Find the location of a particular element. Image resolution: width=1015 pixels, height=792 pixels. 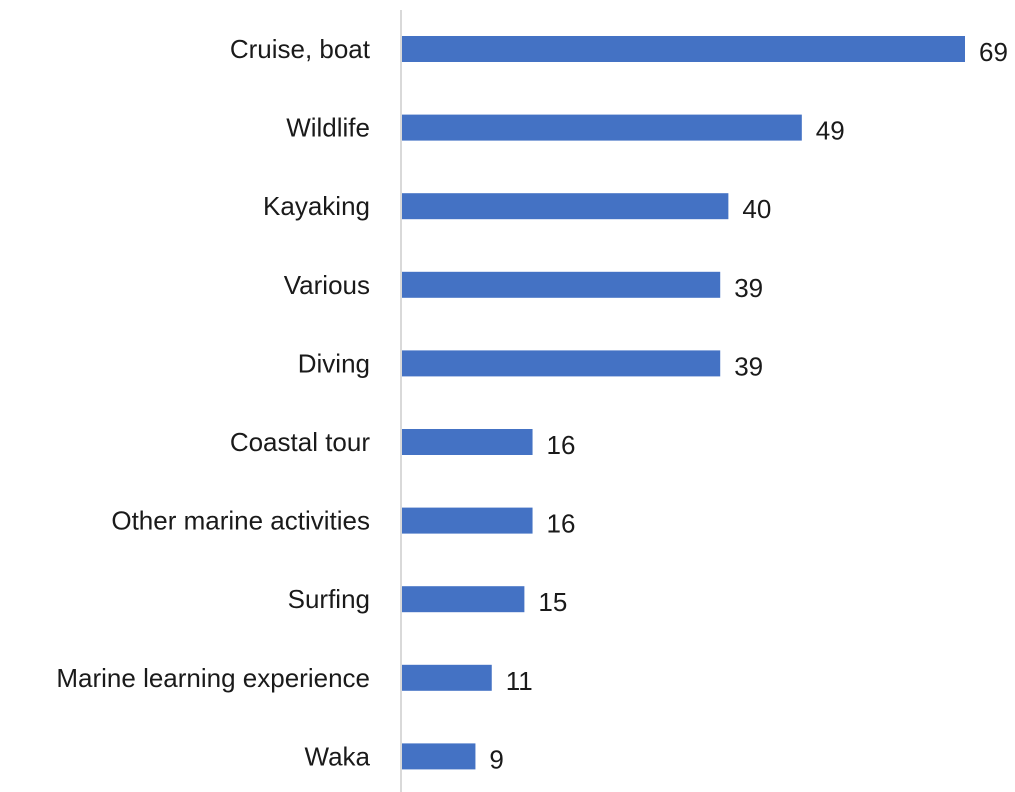

category-label: Surfing is located at coordinates (329, 599).